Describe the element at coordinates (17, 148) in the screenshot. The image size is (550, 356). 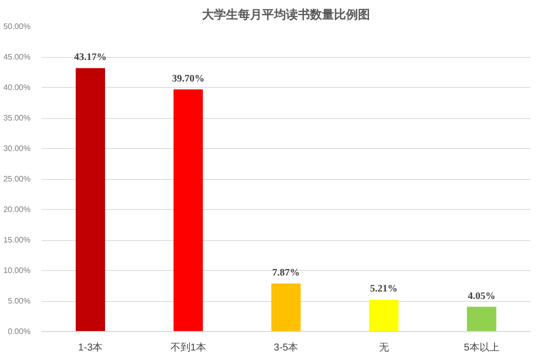
I see `y-tick-label: 30.00%` at that location.